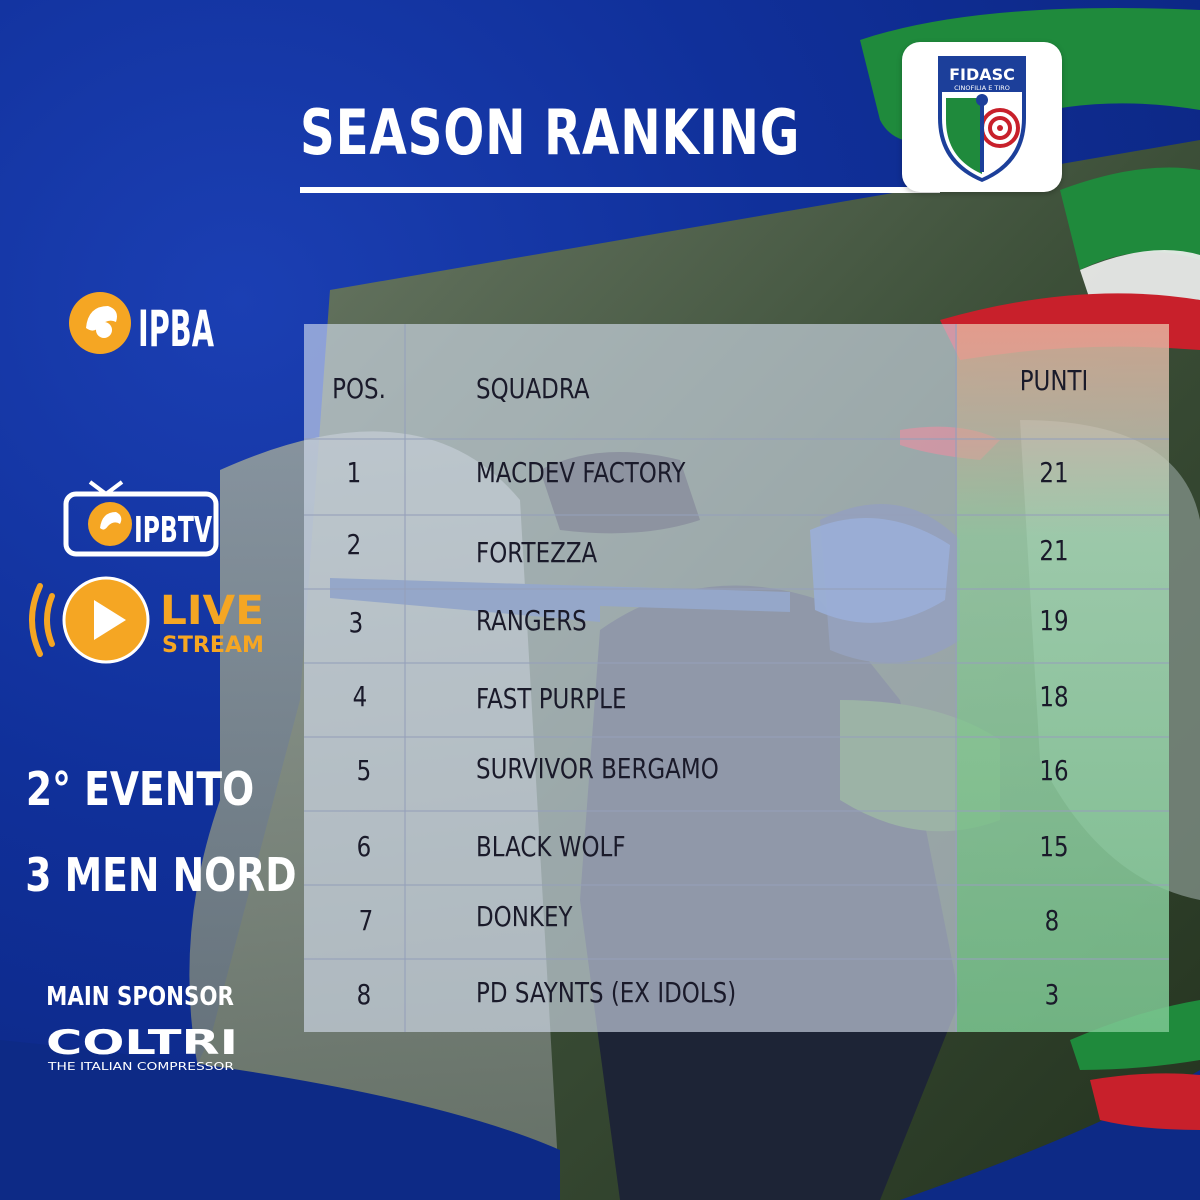 The image size is (1200, 1200). What do you see at coordinates (1052, 994) in the screenshot?
I see `row-points: 3` at bounding box center [1052, 994].